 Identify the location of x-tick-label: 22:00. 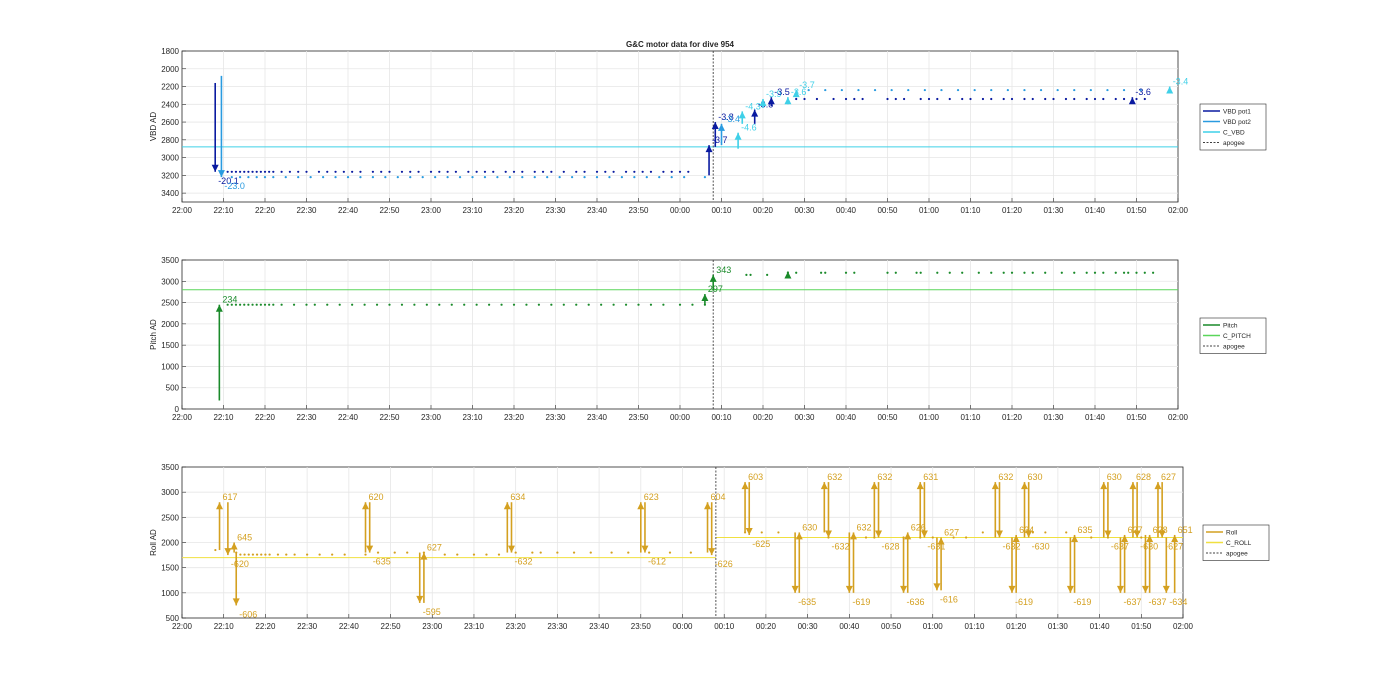
(182, 626).